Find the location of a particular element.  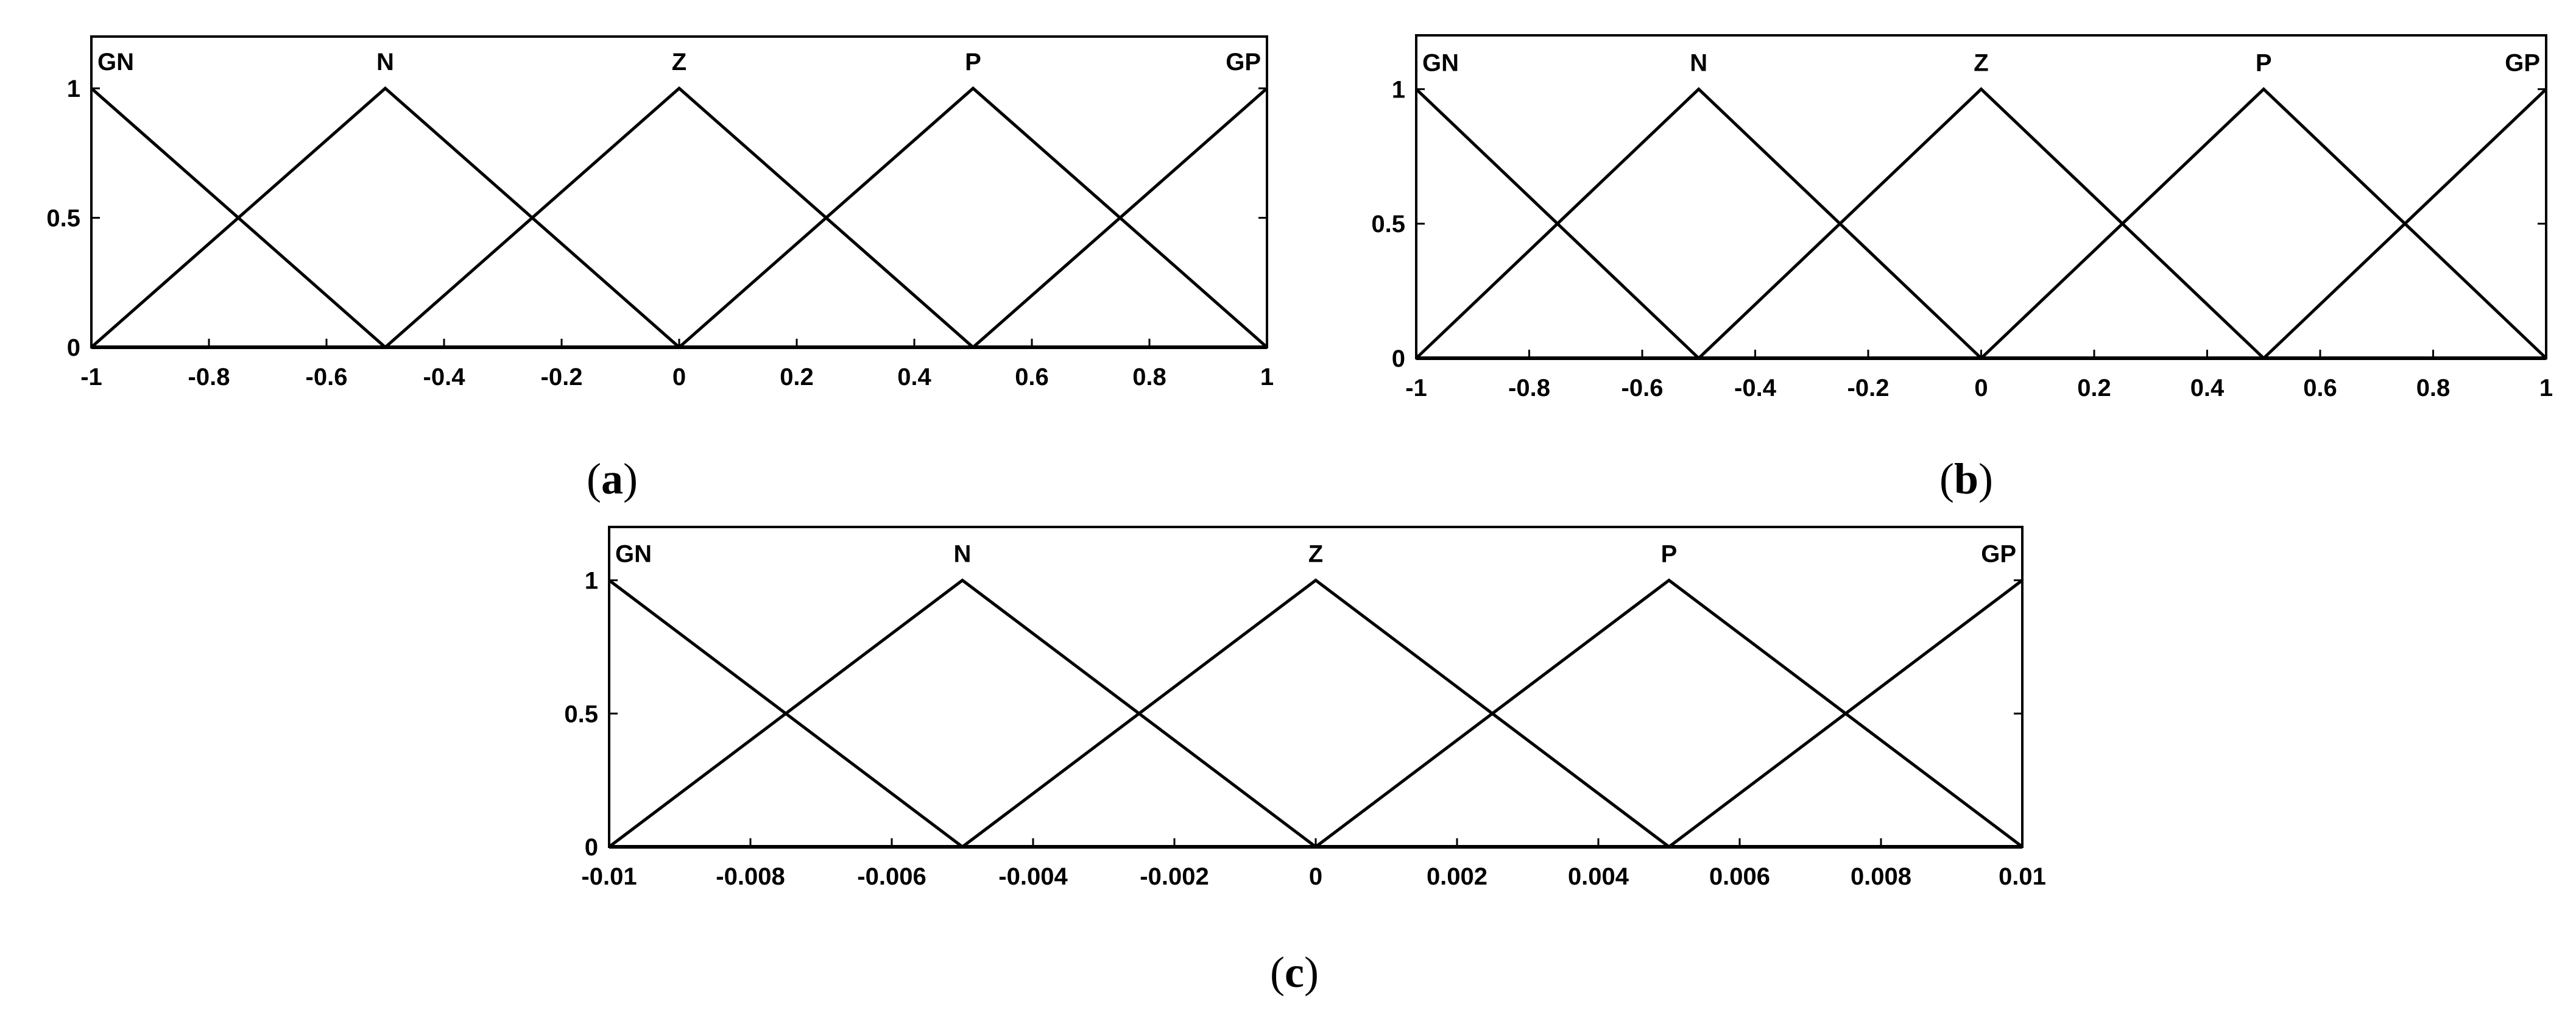

x-tick-label: 0.004 is located at coordinates (1598, 877).